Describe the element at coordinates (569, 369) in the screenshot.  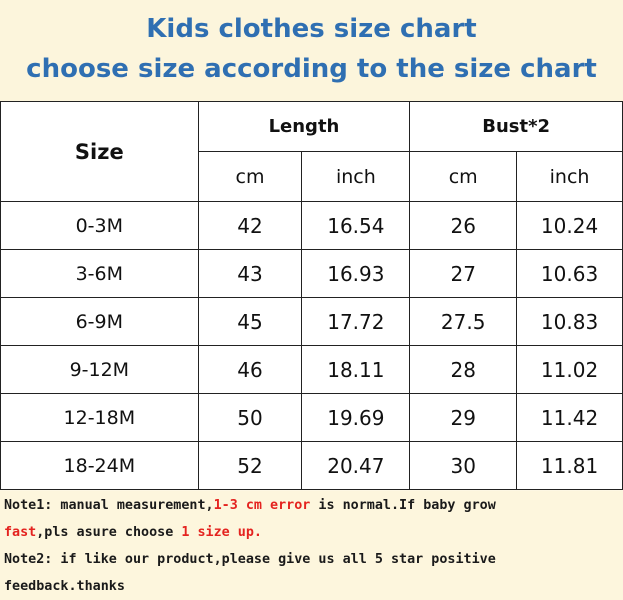
I see `bust-inch-cell: 11.02` at that location.